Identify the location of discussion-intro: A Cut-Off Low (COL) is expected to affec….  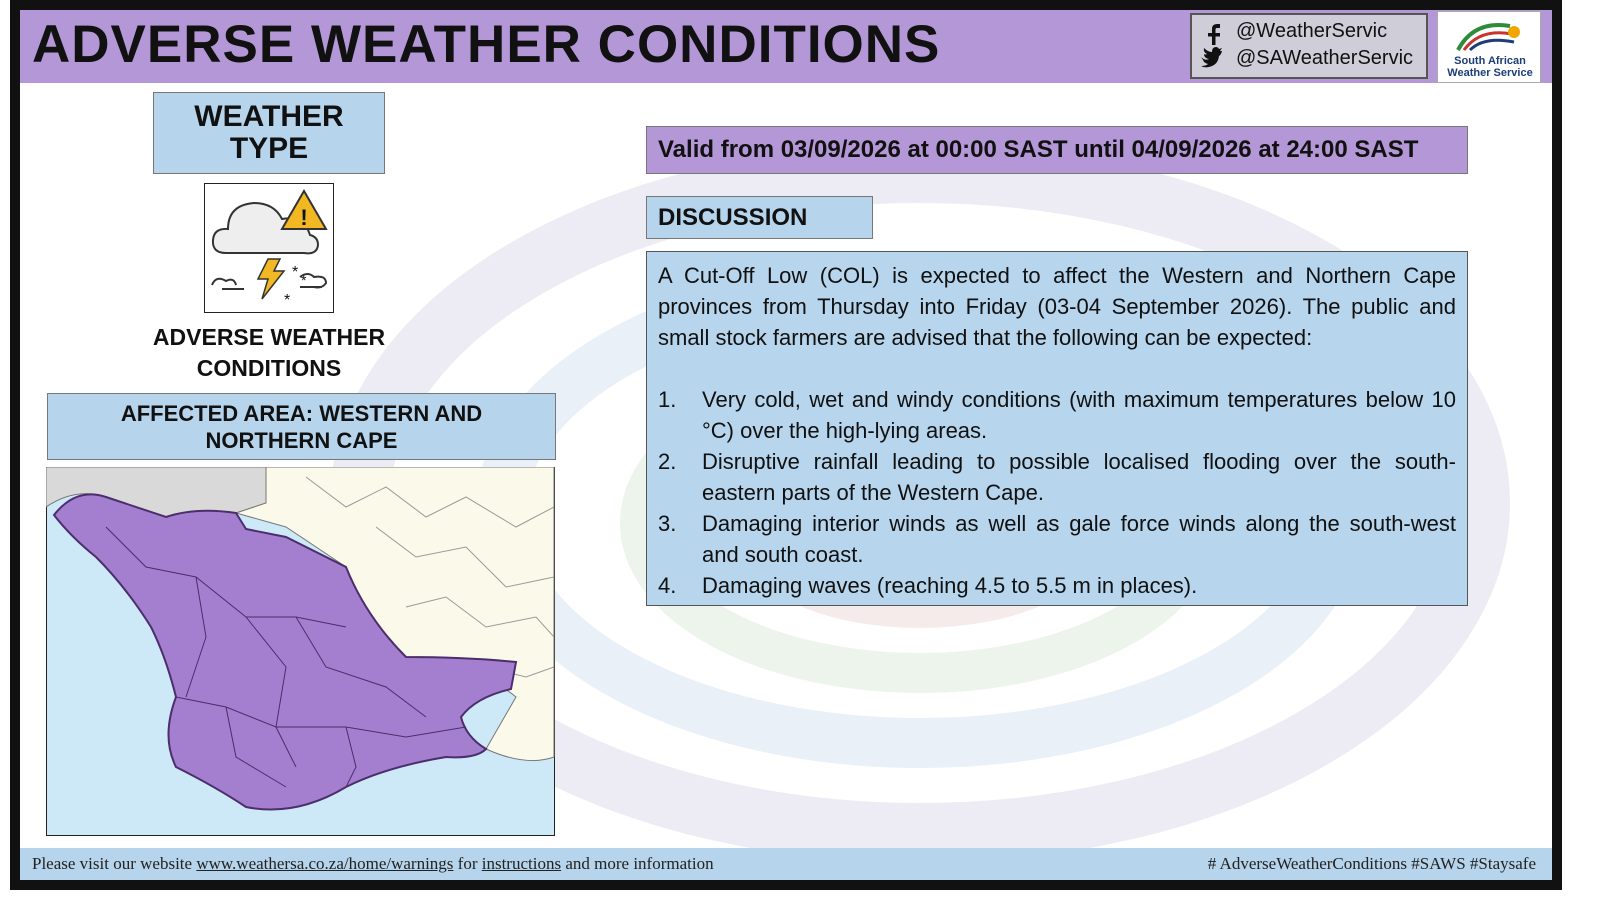
(1057, 306).